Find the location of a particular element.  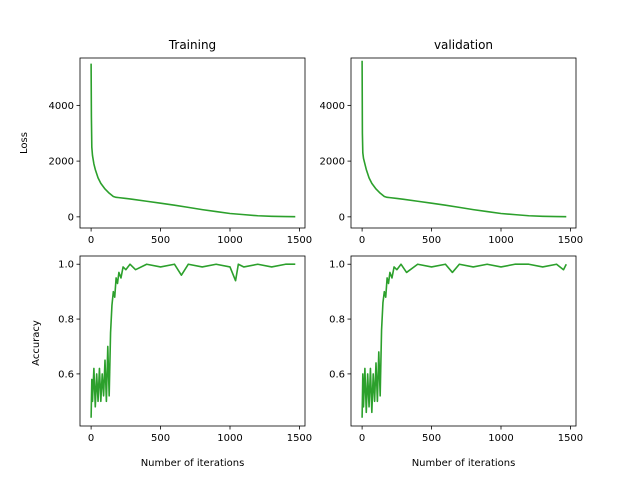

chart-title: Training is located at coordinates (192, 45).